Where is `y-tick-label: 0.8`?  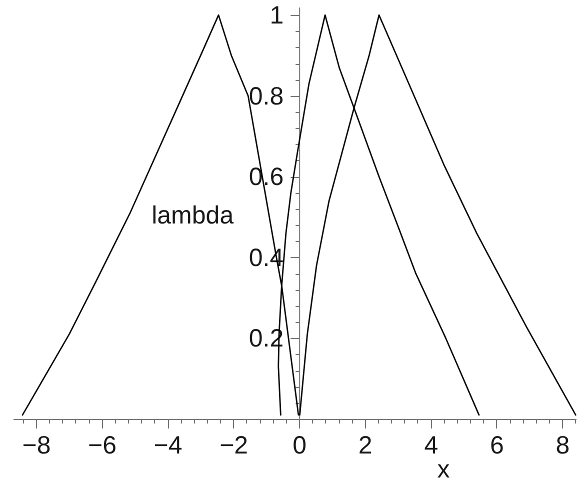
y-tick-label: 0.8 is located at coordinates (266, 96).